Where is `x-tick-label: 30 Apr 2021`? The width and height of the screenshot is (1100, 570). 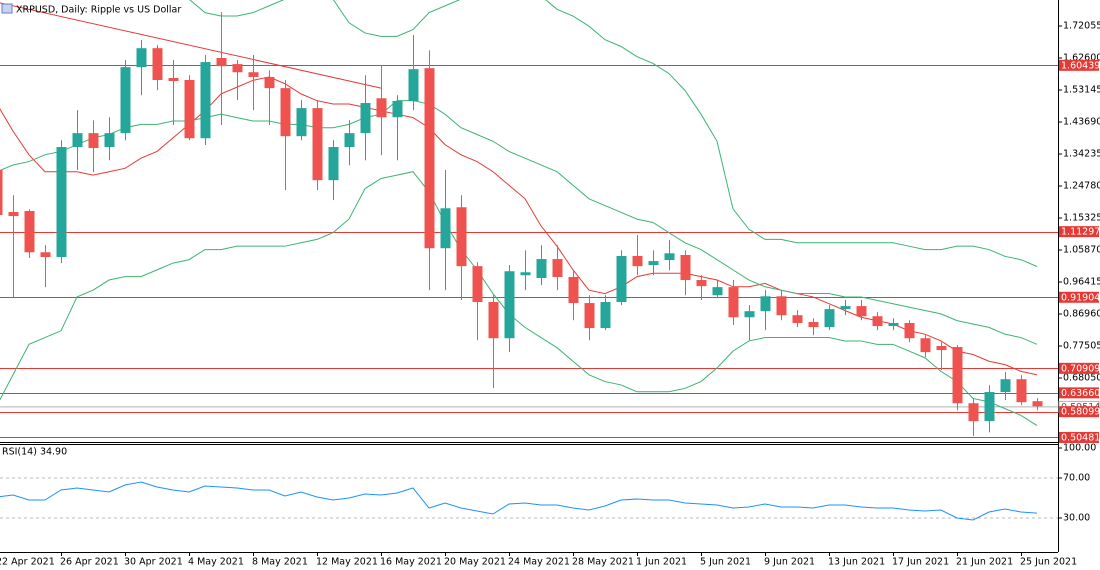 x-tick-label: 30 Apr 2021 is located at coordinates (153, 562).